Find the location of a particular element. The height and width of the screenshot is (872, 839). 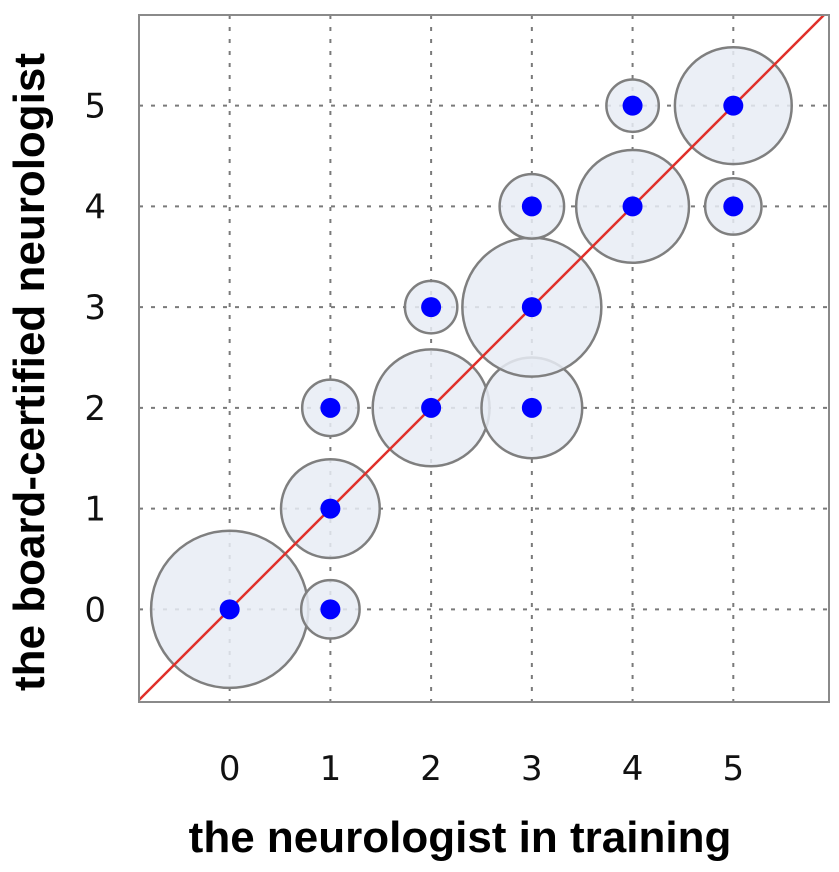

x-tick-label-2: 2 is located at coordinates (431, 769).